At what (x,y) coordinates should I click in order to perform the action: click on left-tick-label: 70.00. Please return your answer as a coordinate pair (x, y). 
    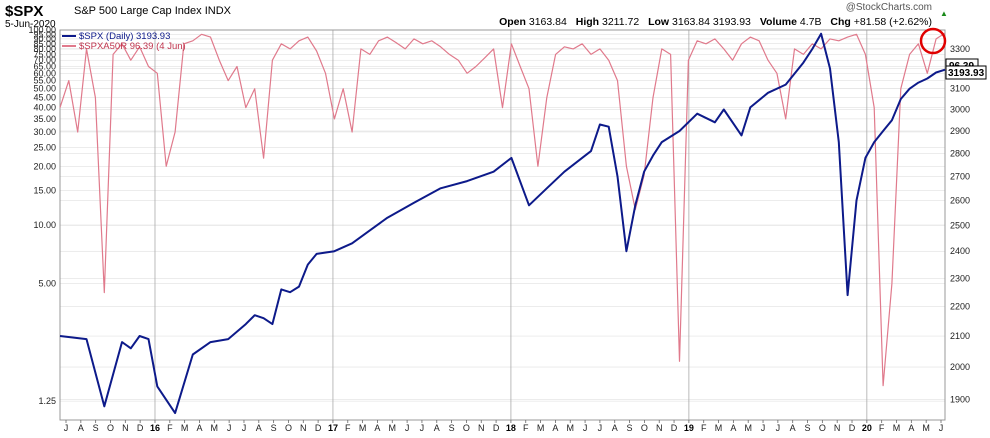
    Looking at the image, I should click on (44, 60).